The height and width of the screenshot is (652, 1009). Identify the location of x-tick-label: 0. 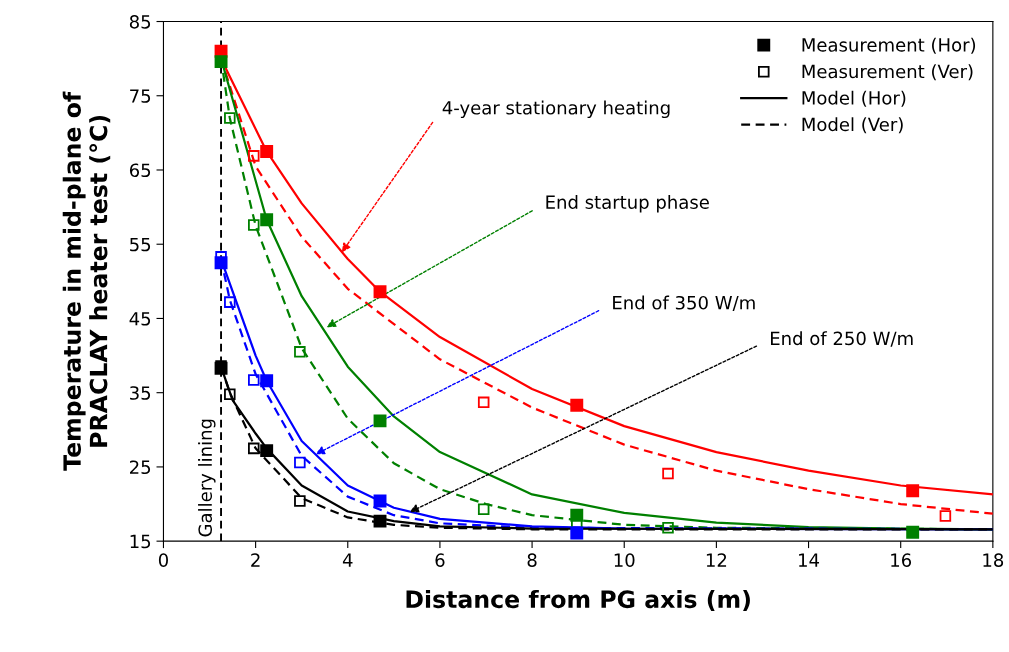
(163, 560).